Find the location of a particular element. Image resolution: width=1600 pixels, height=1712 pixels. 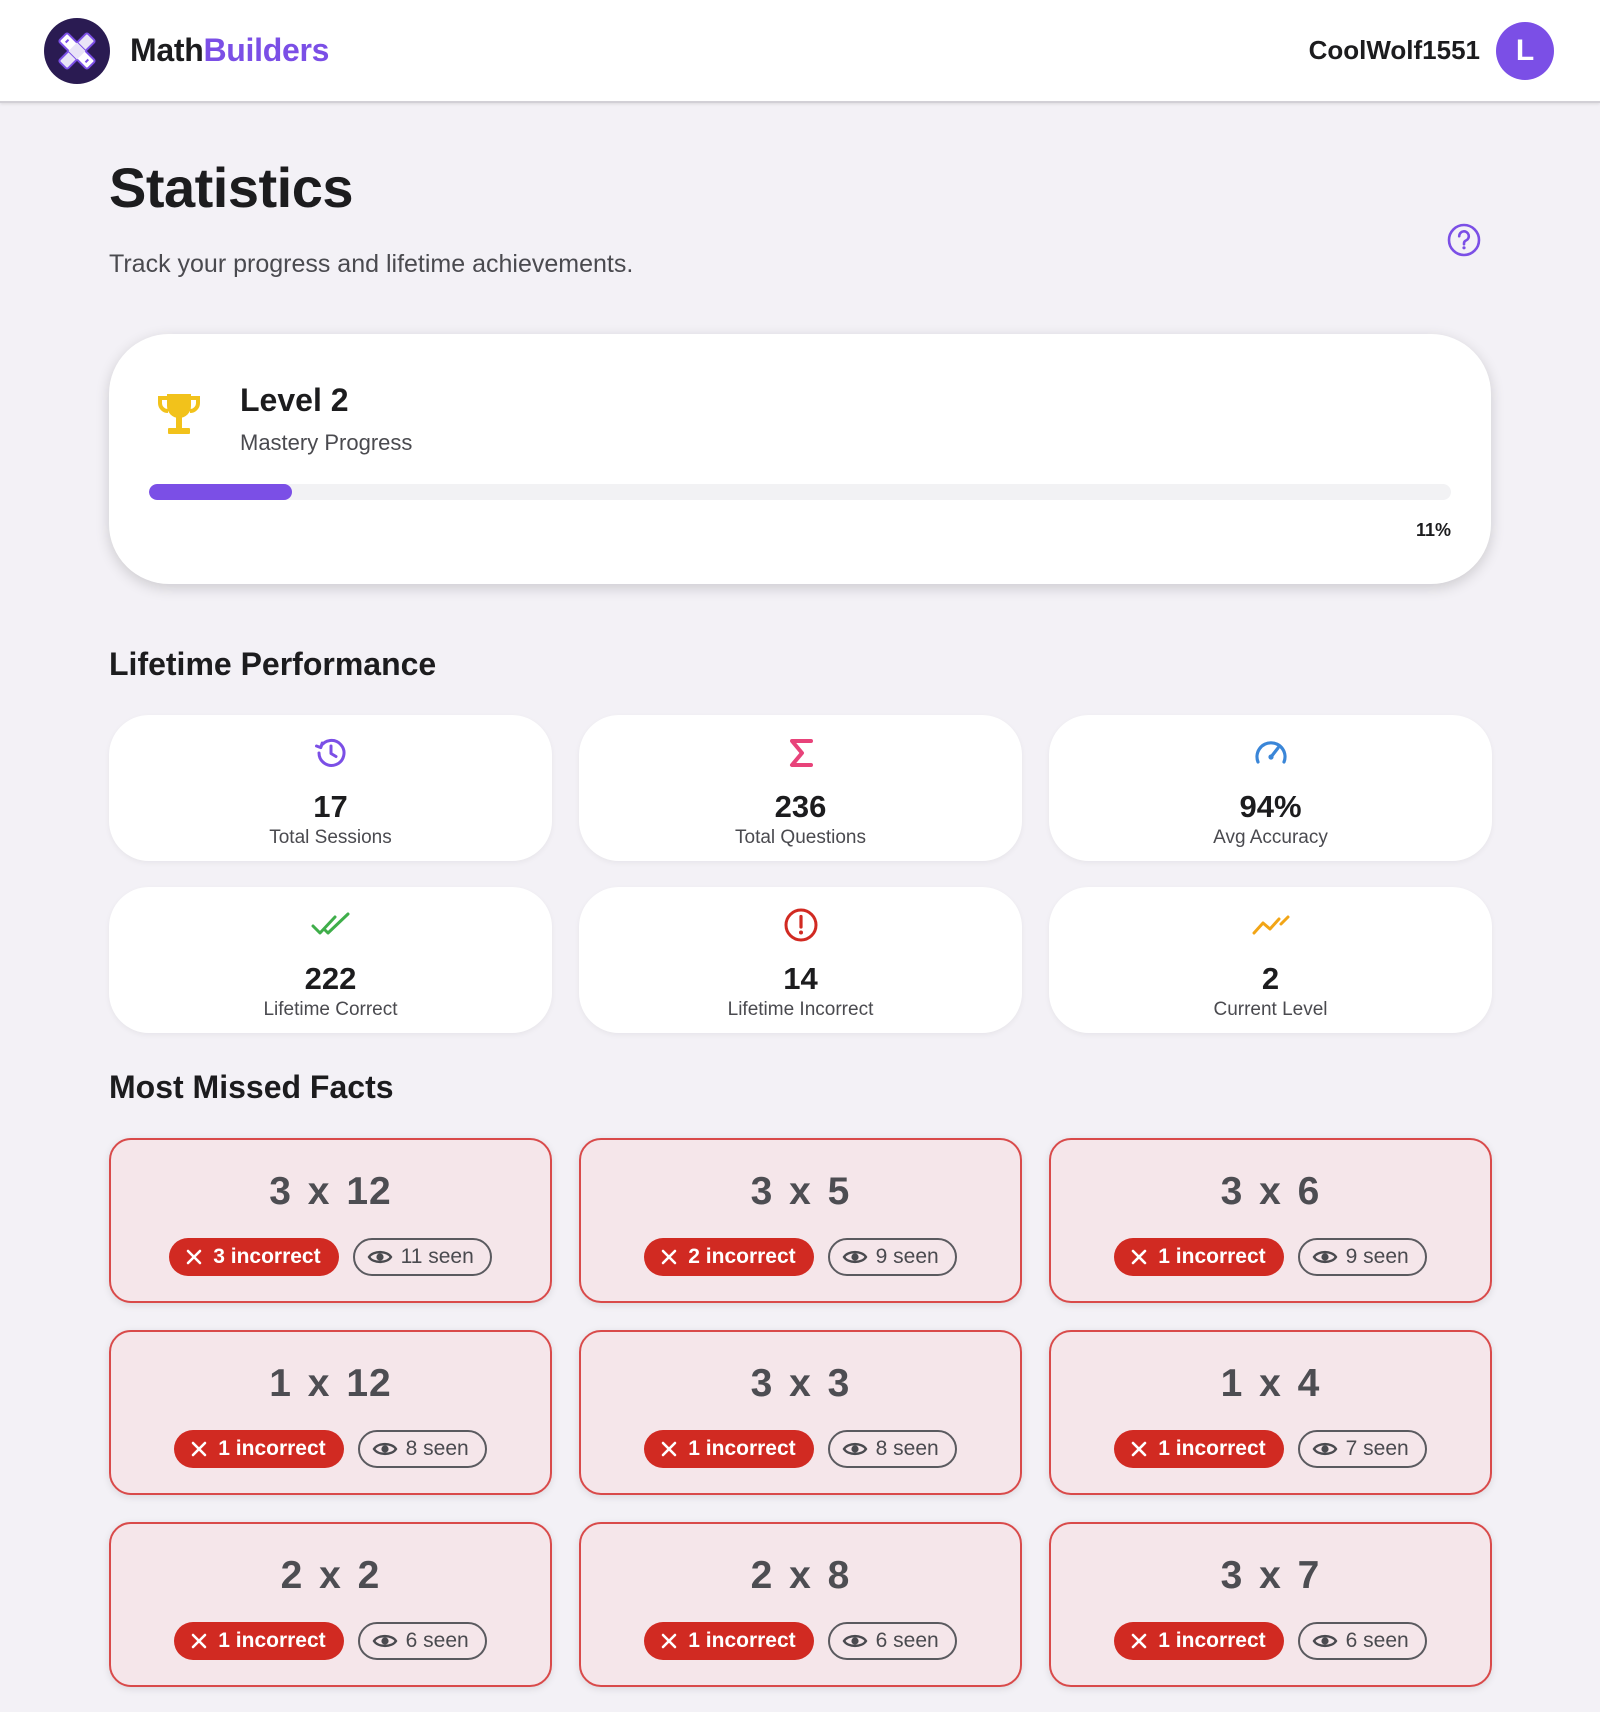

fact-expression: 3 x 12 is located at coordinates (330, 1191).